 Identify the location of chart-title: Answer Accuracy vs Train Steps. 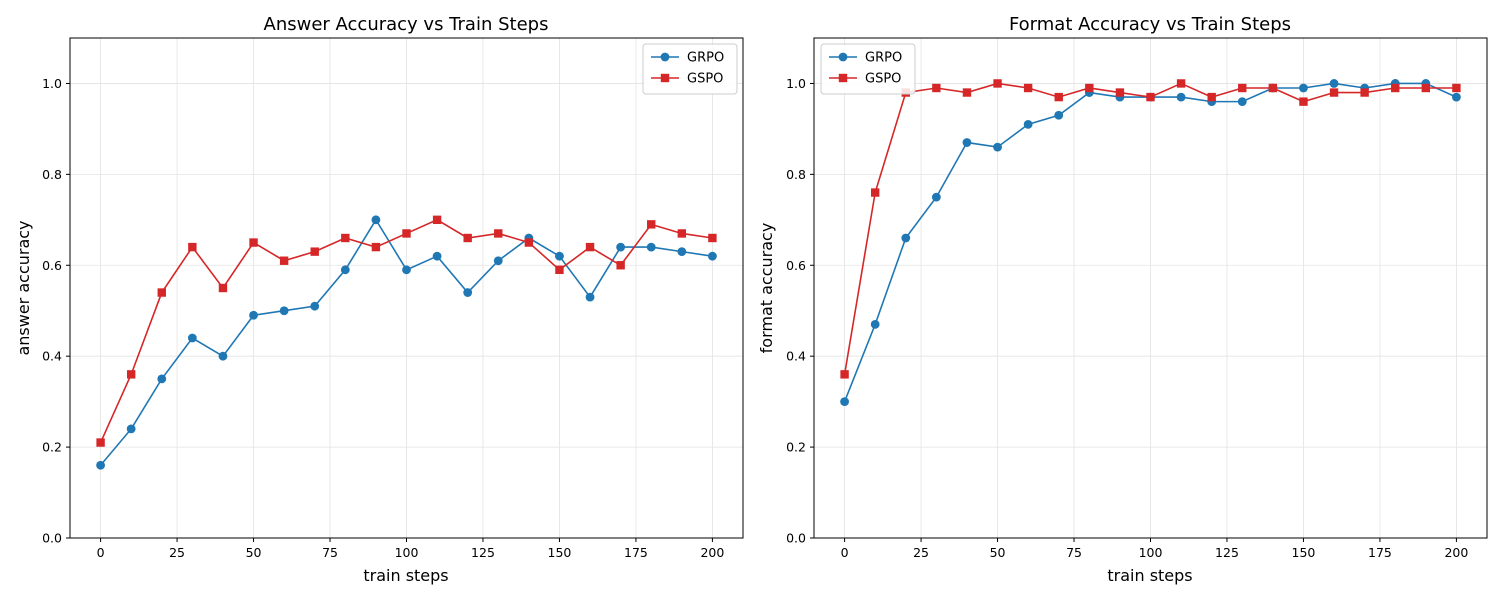
(406, 24).